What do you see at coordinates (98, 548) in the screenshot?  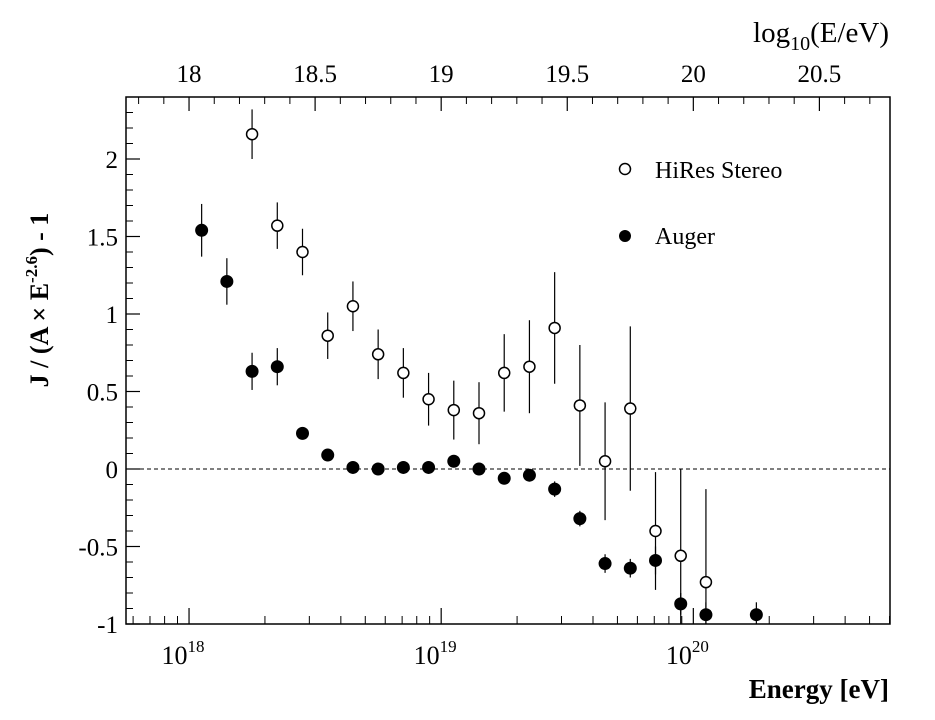 I see `y-tick-label: -0.5` at bounding box center [98, 548].